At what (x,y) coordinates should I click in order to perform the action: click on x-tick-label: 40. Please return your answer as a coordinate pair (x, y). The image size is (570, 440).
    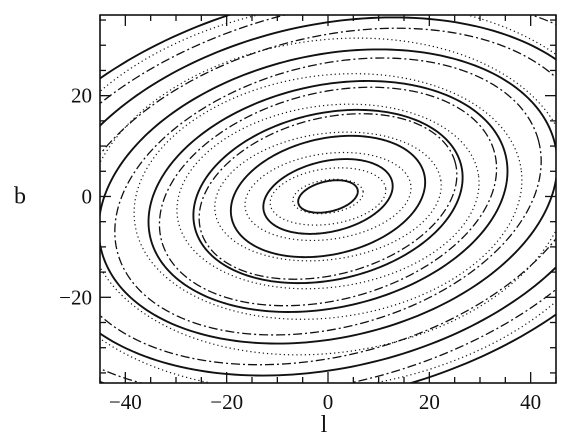
    Looking at the image, I should click on (530, 402).